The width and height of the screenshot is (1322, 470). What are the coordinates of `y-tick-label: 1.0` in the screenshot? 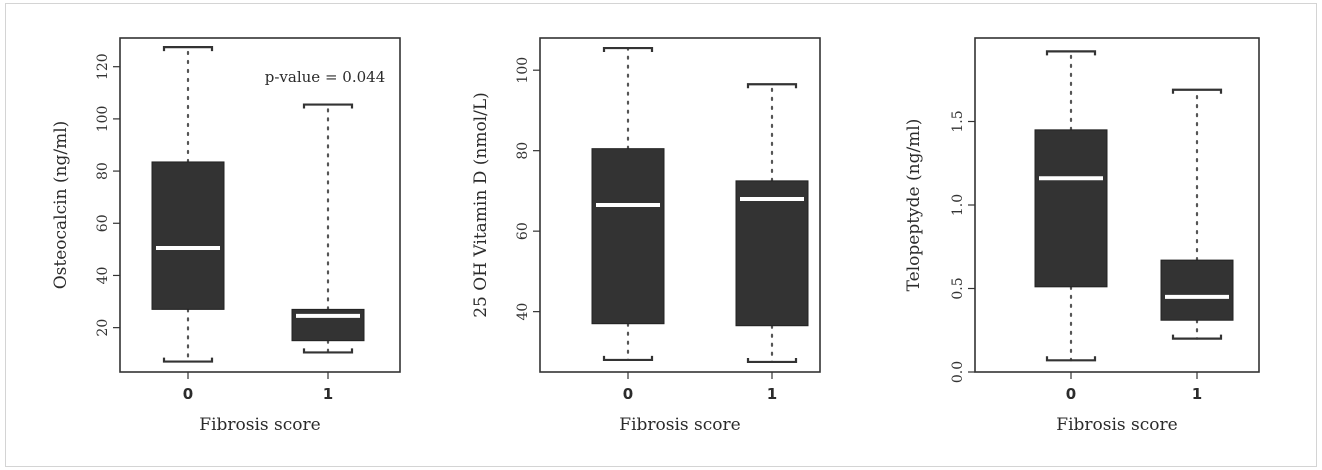 It's located at (958, 205).